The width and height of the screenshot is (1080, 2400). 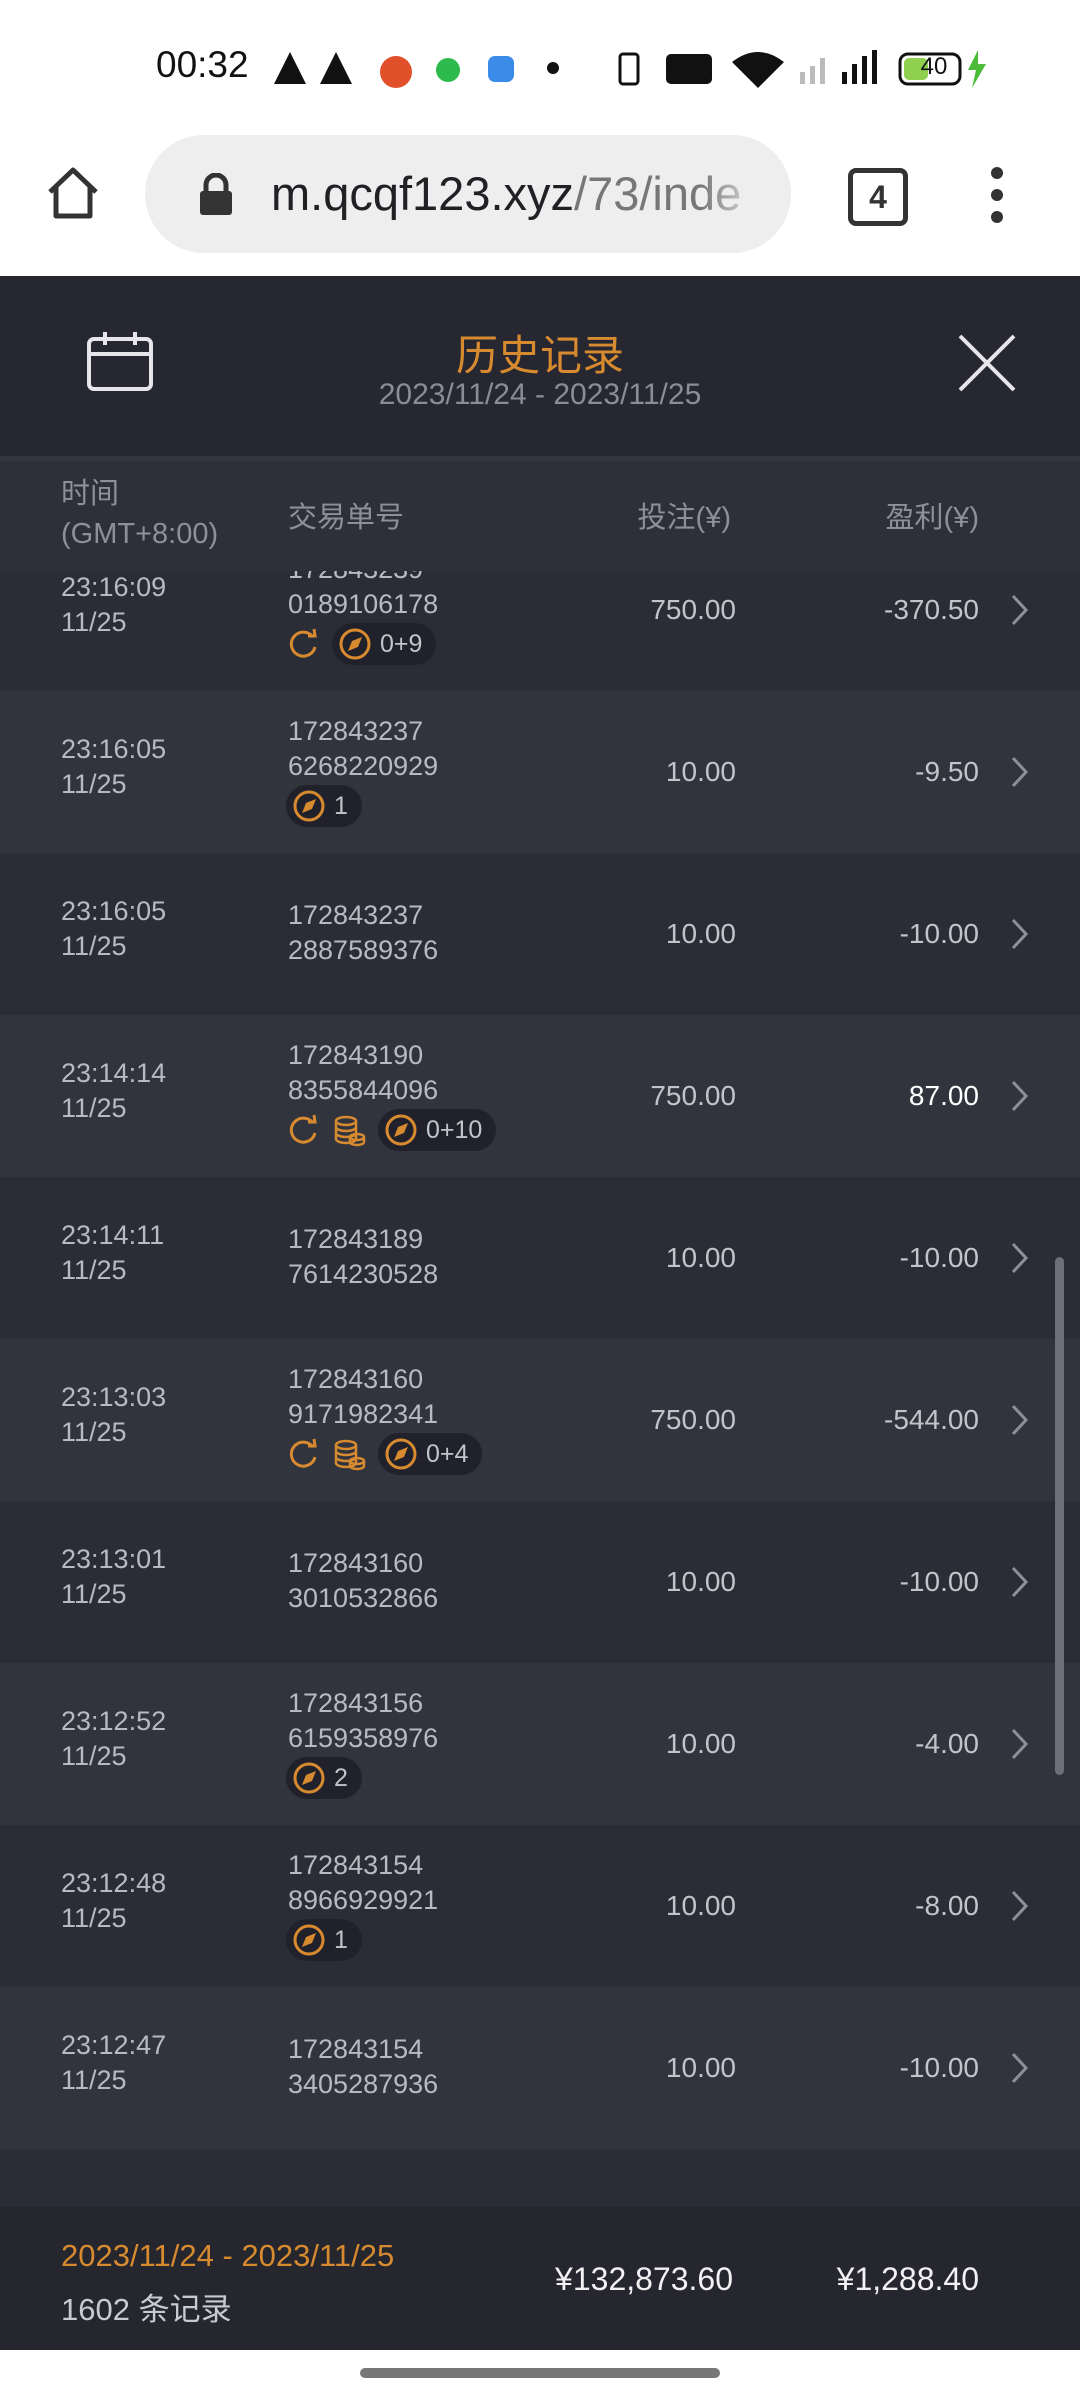 What do you see at coordinates (140, 534) in the screenshot?
I see `col-timezone: (GMT+8:00)` at bounding box center [140, 534].